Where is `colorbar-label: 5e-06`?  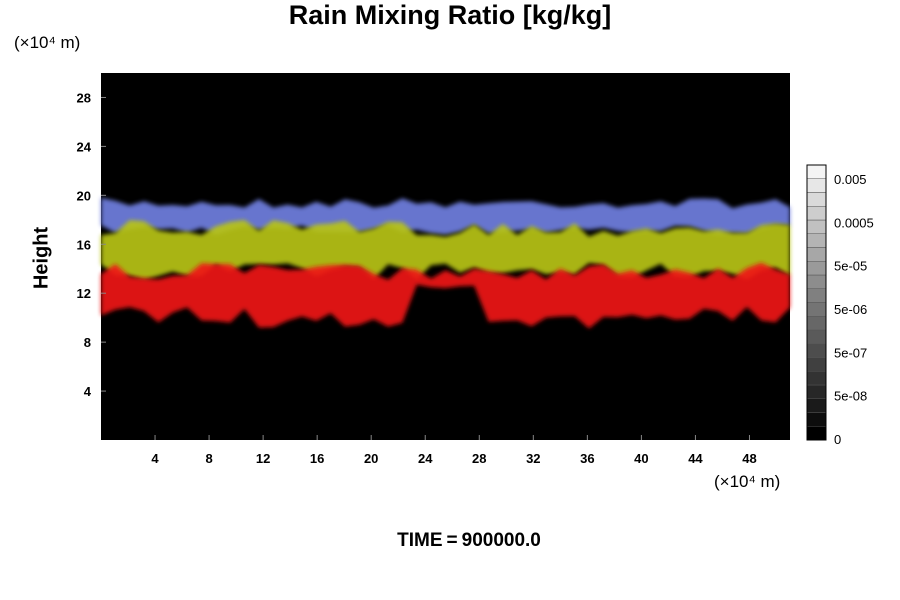 colorbar-label: 5e-06 is located at coordinates (850, 309).